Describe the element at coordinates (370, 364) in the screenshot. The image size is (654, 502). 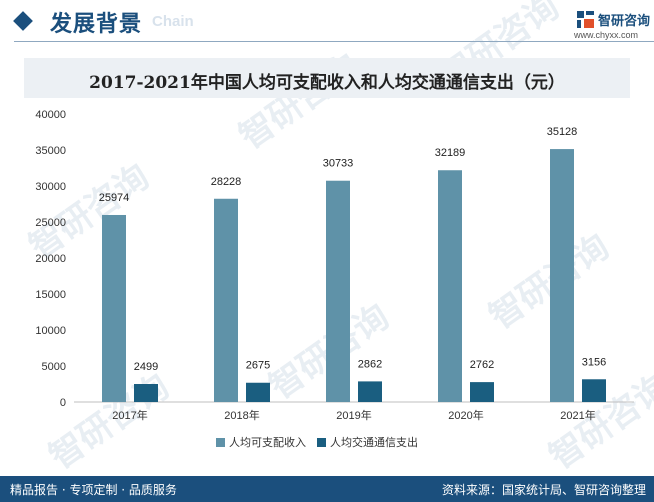
I see `data-label-1-2: 2862` at that location.